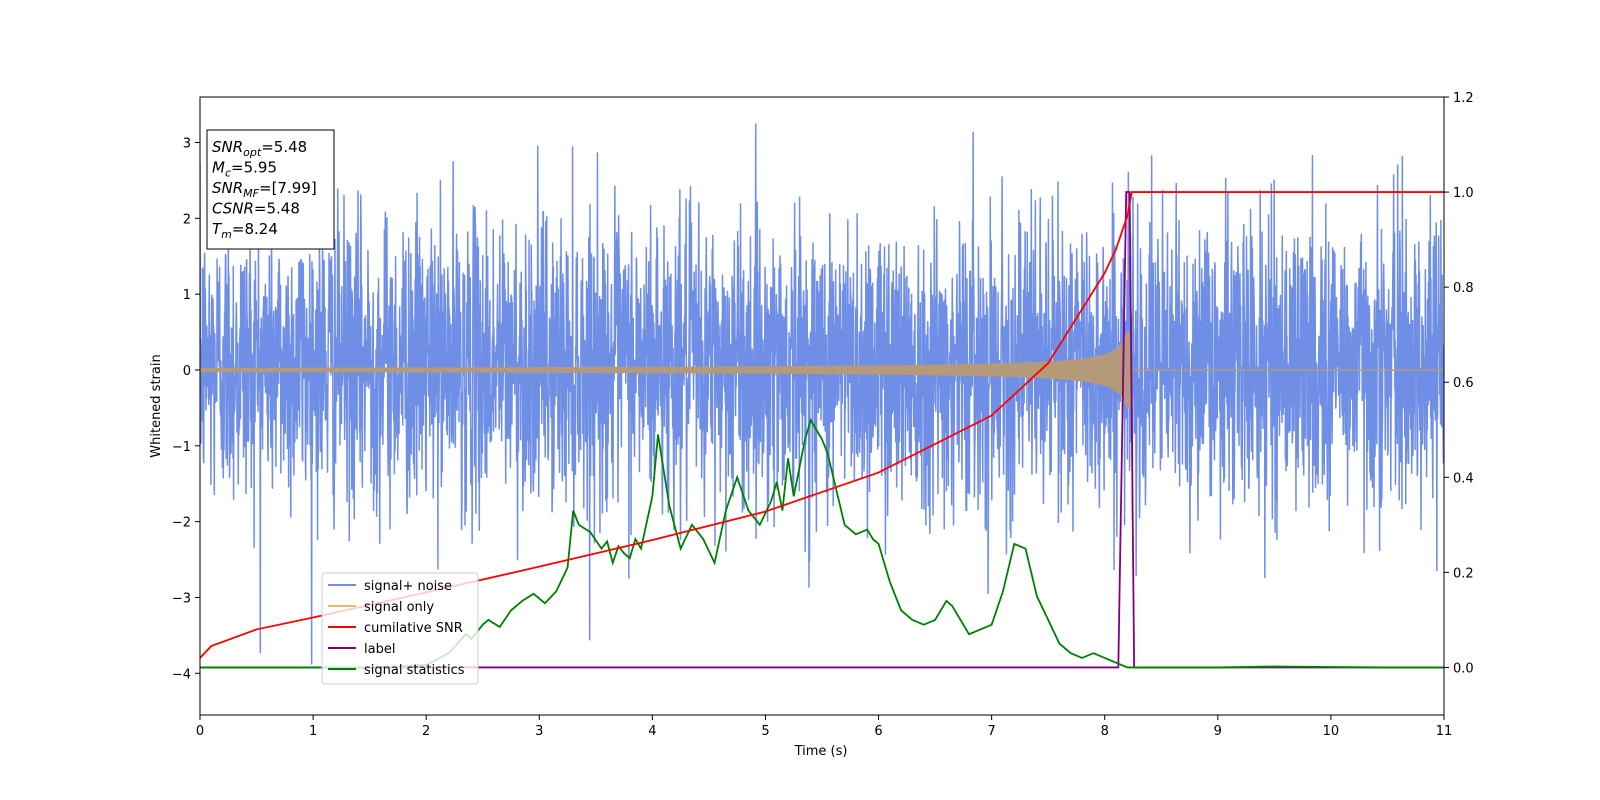 This screenshot has width=1600, height=800. What do you see at coordinates (666, 370) in the screenshot?
I see `series-signal-only` at bounding box center [666, 370].